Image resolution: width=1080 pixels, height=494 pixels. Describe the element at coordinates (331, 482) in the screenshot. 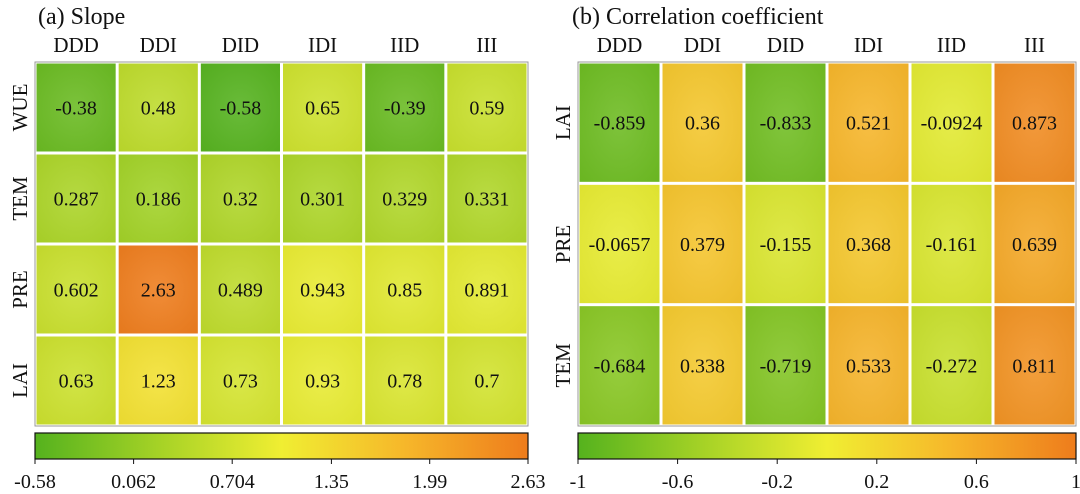

I see `colorbar-tick-label-p0-3: 1.35` at that location.